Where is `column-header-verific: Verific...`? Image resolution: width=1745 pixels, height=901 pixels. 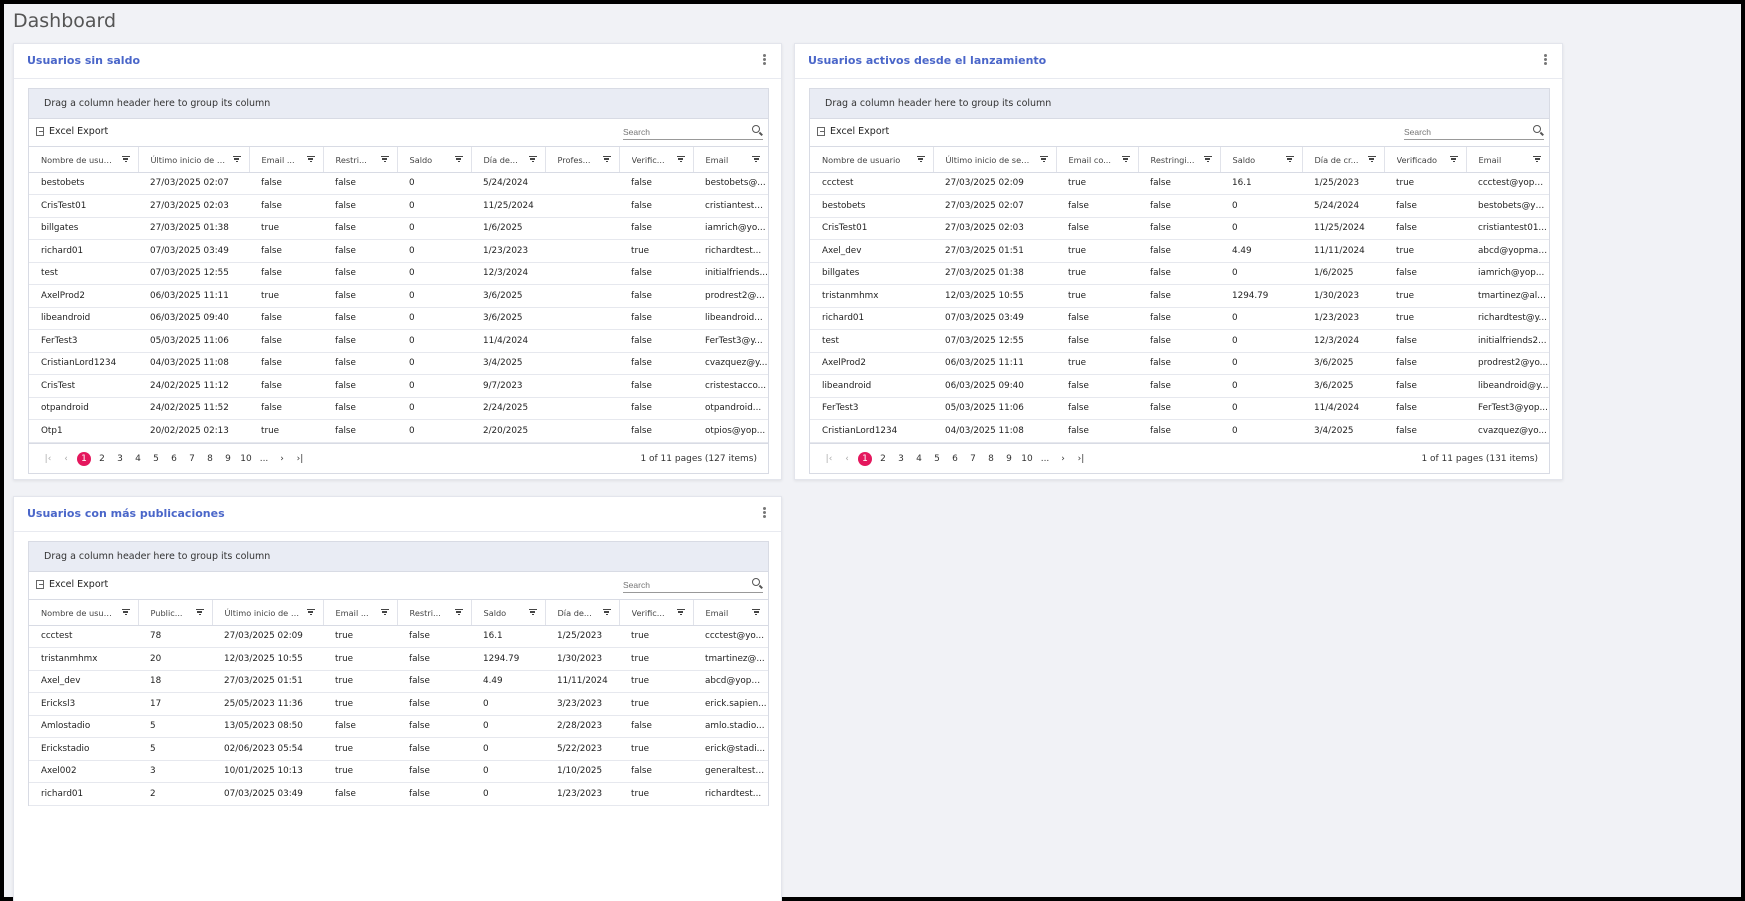 column-header-verific: Verific... is located at coordinates (656, 160).